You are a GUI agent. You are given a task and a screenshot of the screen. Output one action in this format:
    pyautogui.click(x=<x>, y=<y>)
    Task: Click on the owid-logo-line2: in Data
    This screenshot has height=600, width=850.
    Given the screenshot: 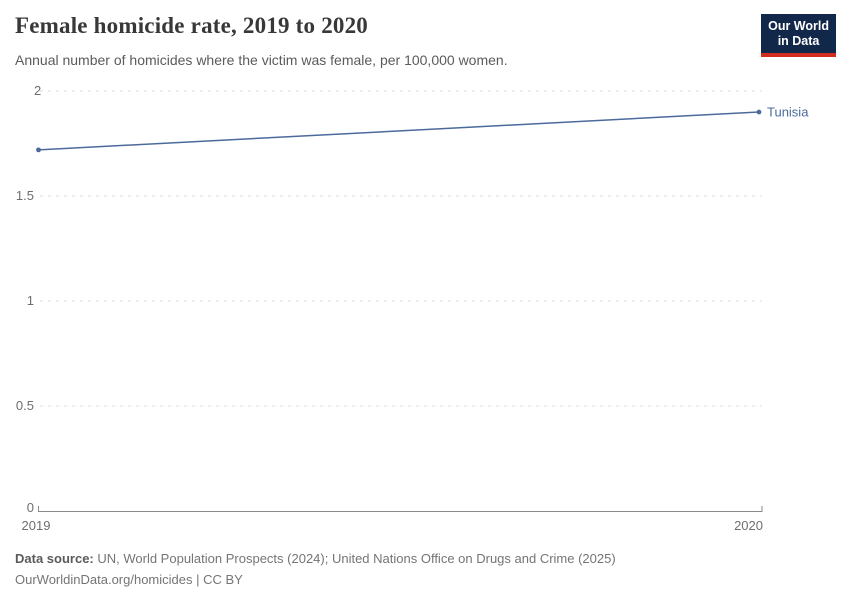 What is the action you would take?
    pyautogui.click(x=798, y=40)
    